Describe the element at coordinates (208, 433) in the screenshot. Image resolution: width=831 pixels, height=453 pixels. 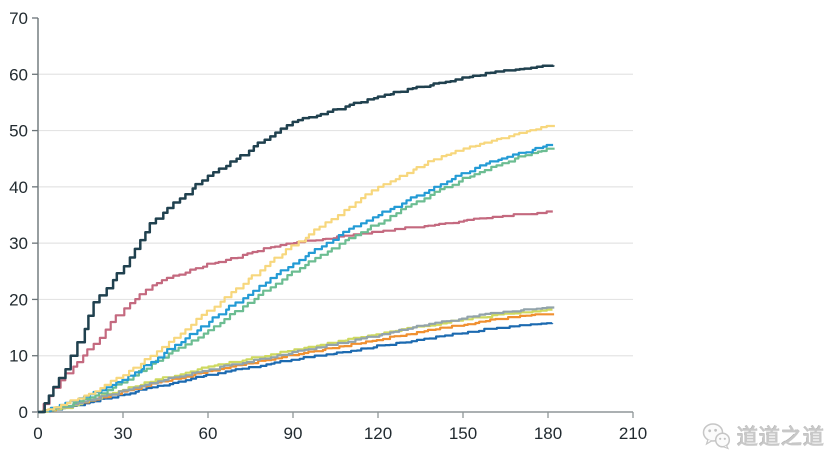
I see `x-tick-label-60: 60` at that location.